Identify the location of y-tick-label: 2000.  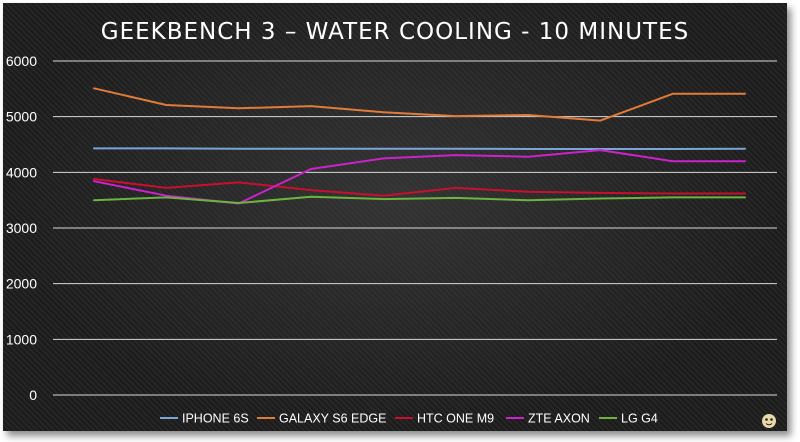
(21, 284).